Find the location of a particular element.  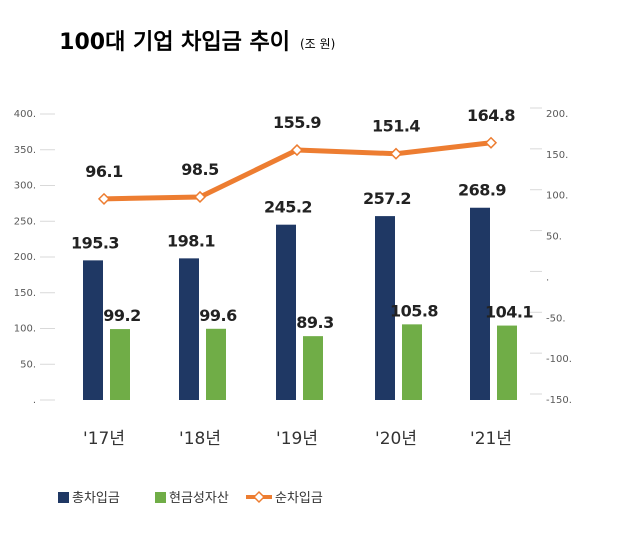

data-label-total-borrowing: 245.2 is located at coordinates (288, 207).